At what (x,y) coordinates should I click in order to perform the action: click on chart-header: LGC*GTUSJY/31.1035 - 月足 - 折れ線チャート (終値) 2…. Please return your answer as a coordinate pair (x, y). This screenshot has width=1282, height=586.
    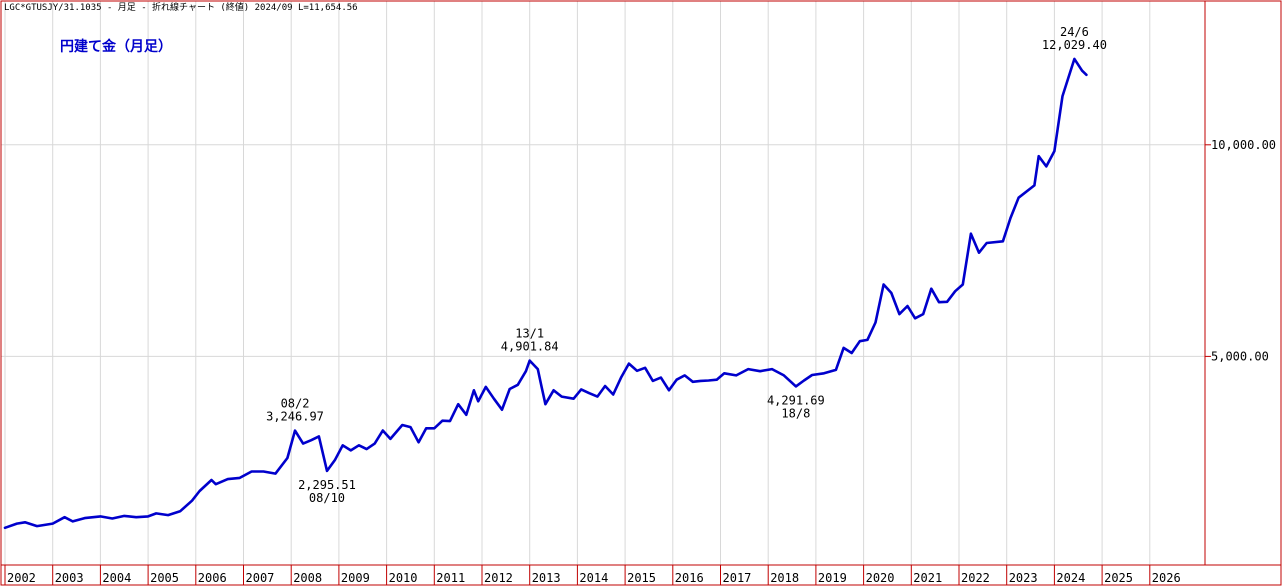
    Looking at the image, I should click on (181, 7).